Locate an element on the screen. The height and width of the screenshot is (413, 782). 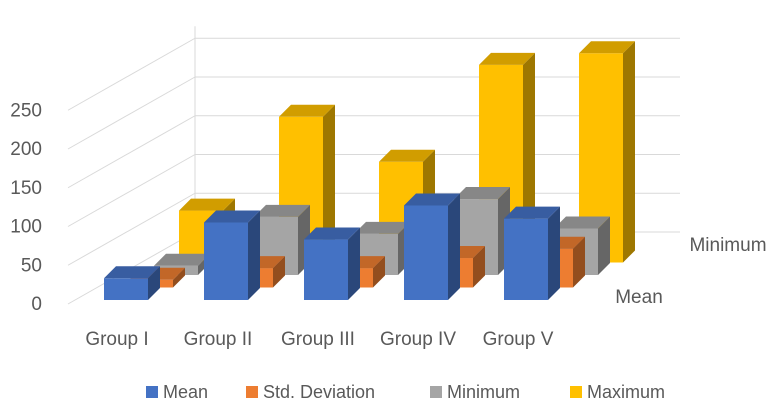
x-tick-label: Group I is located at coordinates (116, 339).